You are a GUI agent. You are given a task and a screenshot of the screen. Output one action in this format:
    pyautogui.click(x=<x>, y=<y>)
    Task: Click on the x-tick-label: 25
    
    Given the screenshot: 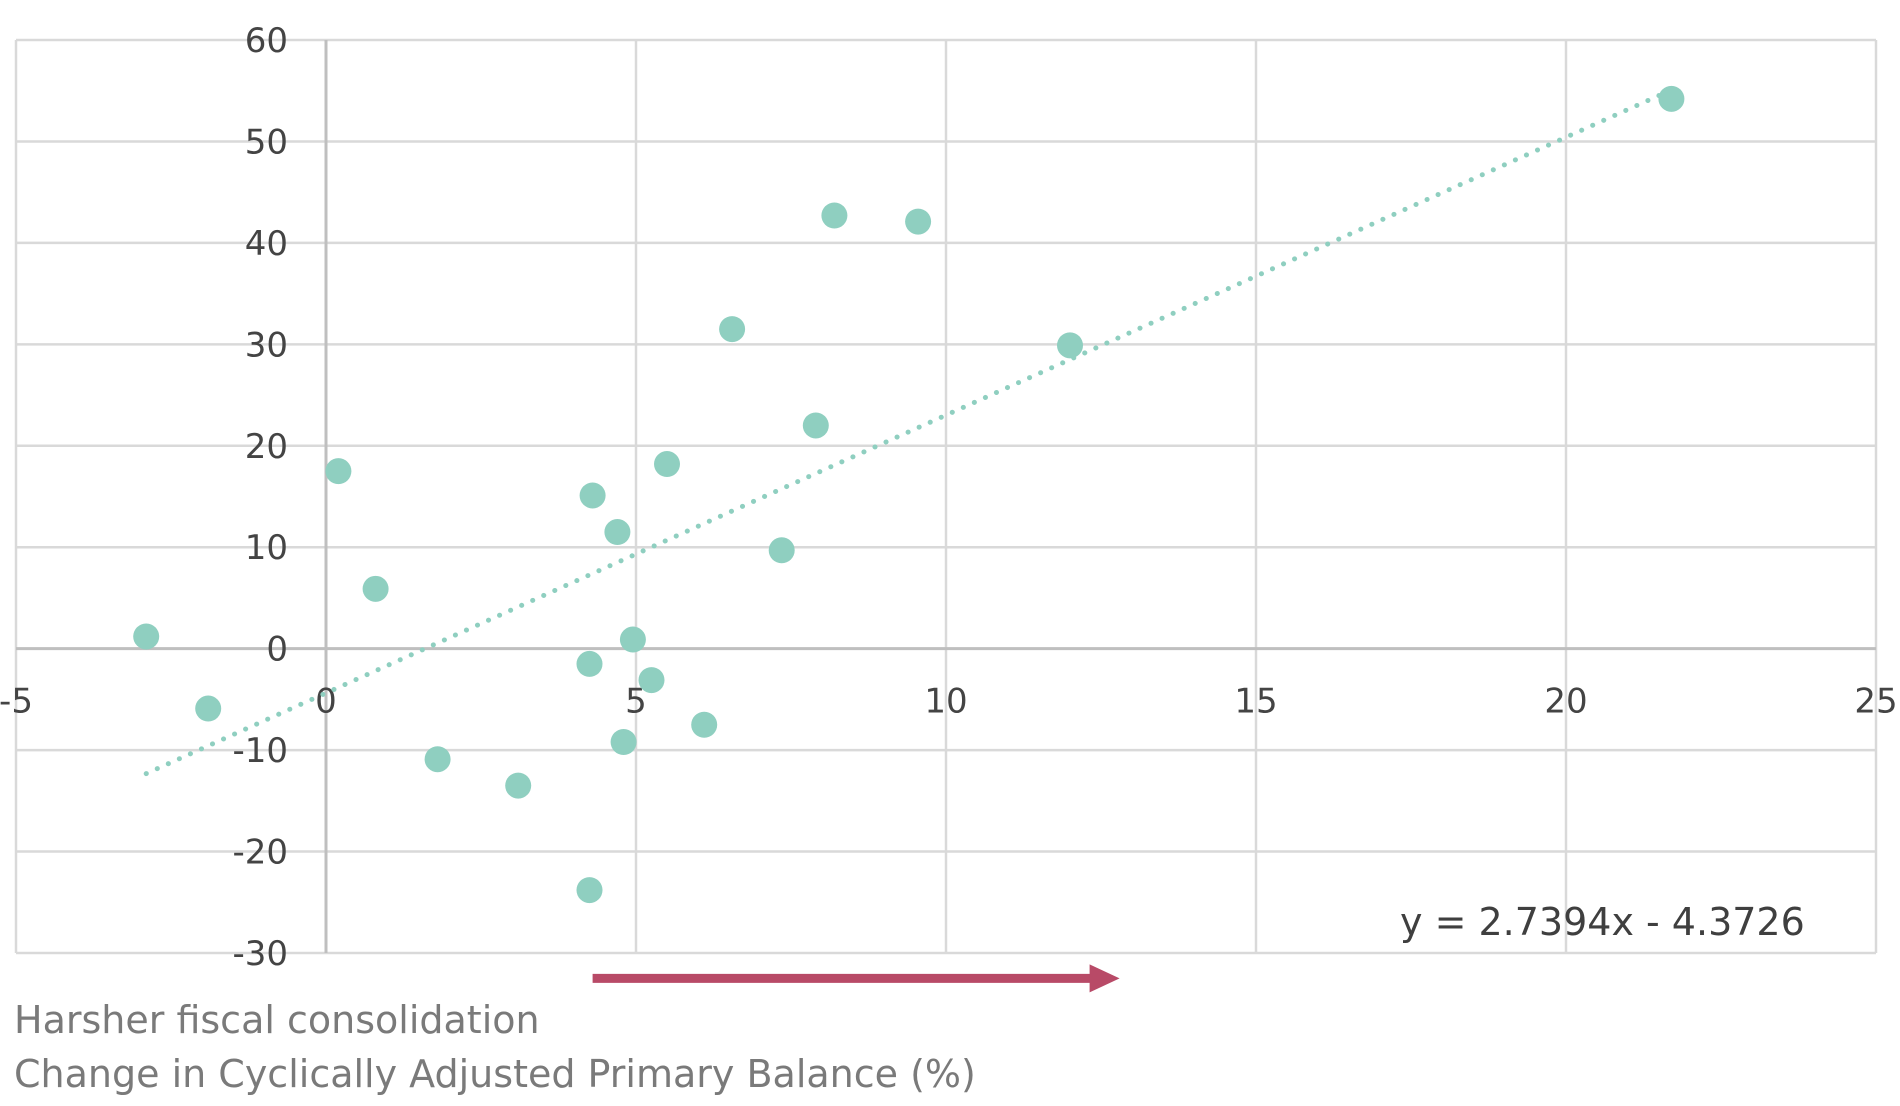 What is the action you would take?
    pyautogui.click(x=1875, y=702)
    